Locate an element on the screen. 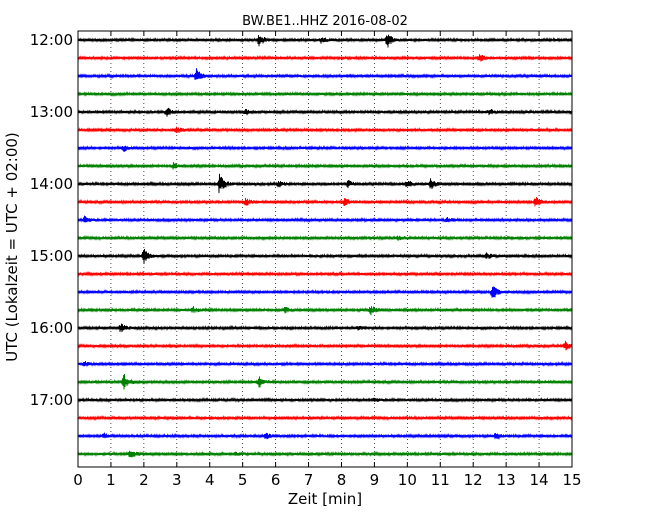 This screenshot has height=520, width=650. x-tick-label: 15 is located at coordinates (571, 480).